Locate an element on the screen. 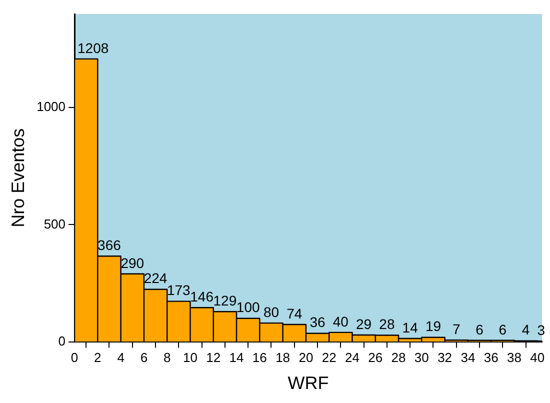  x-tick-label: 28 is located at coordinates (398, 358).